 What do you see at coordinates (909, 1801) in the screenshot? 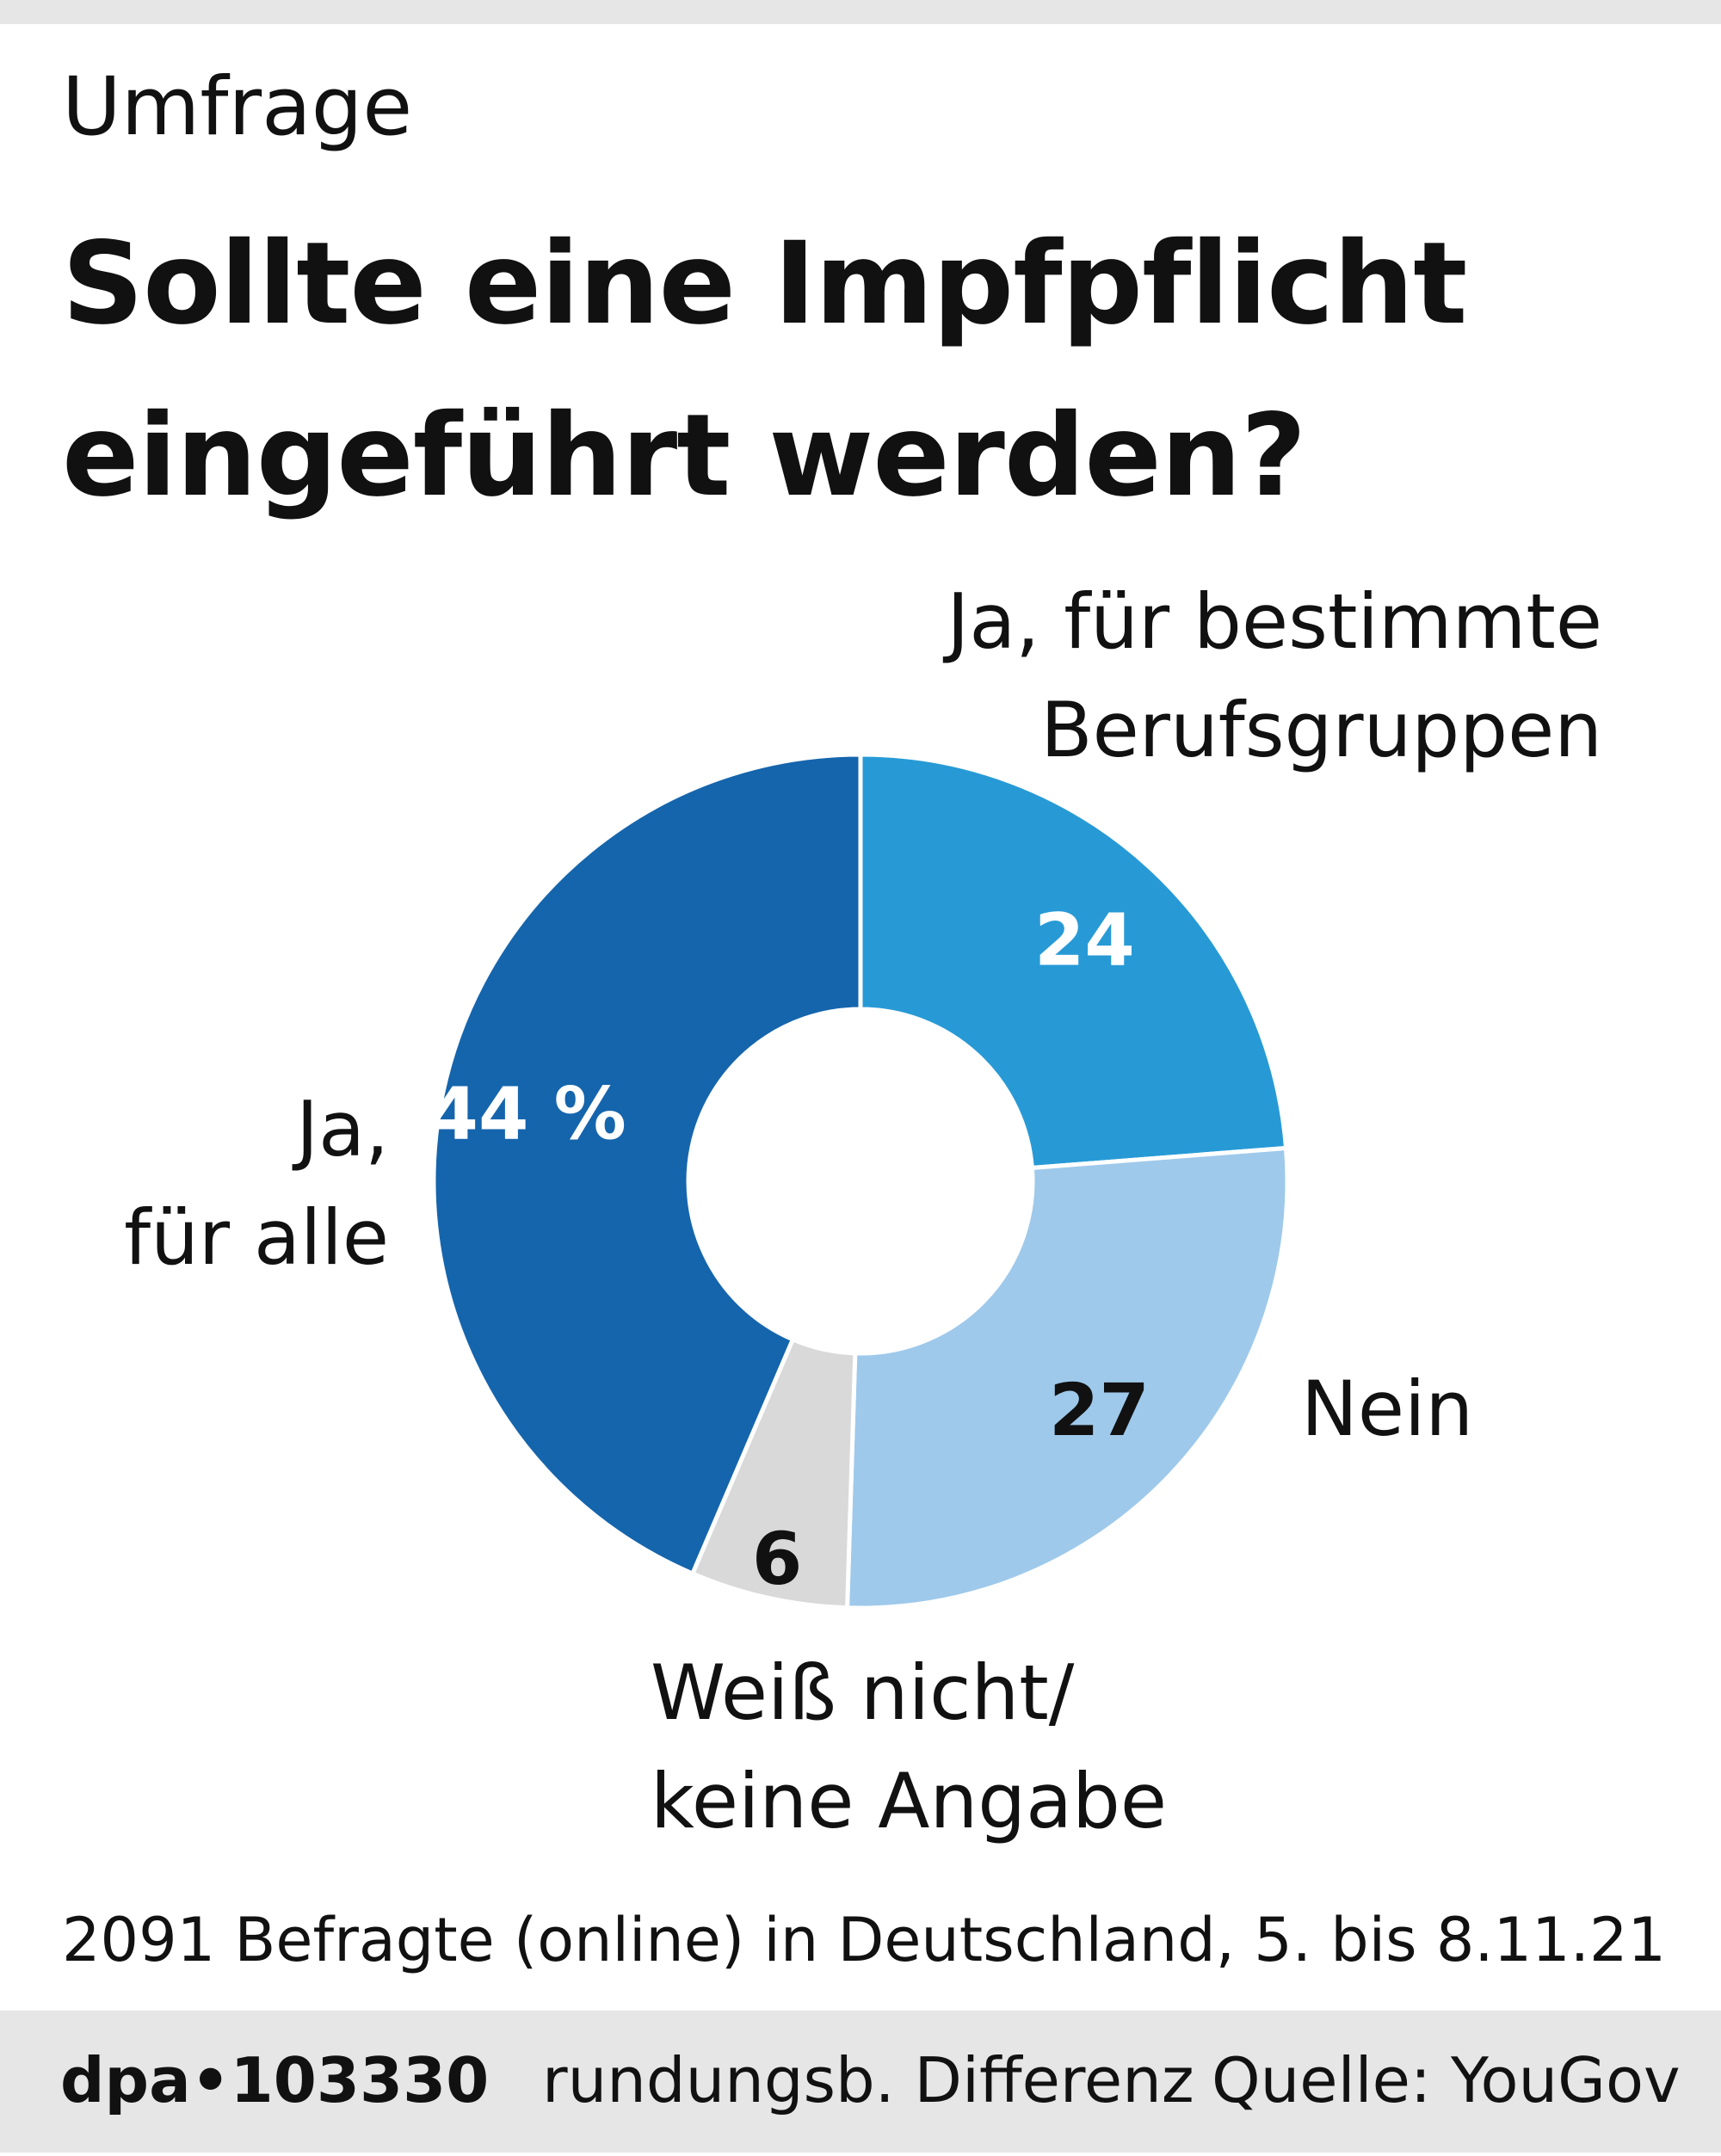
I see `label-line: keine Angabe` at bounding box center [909, 1801].